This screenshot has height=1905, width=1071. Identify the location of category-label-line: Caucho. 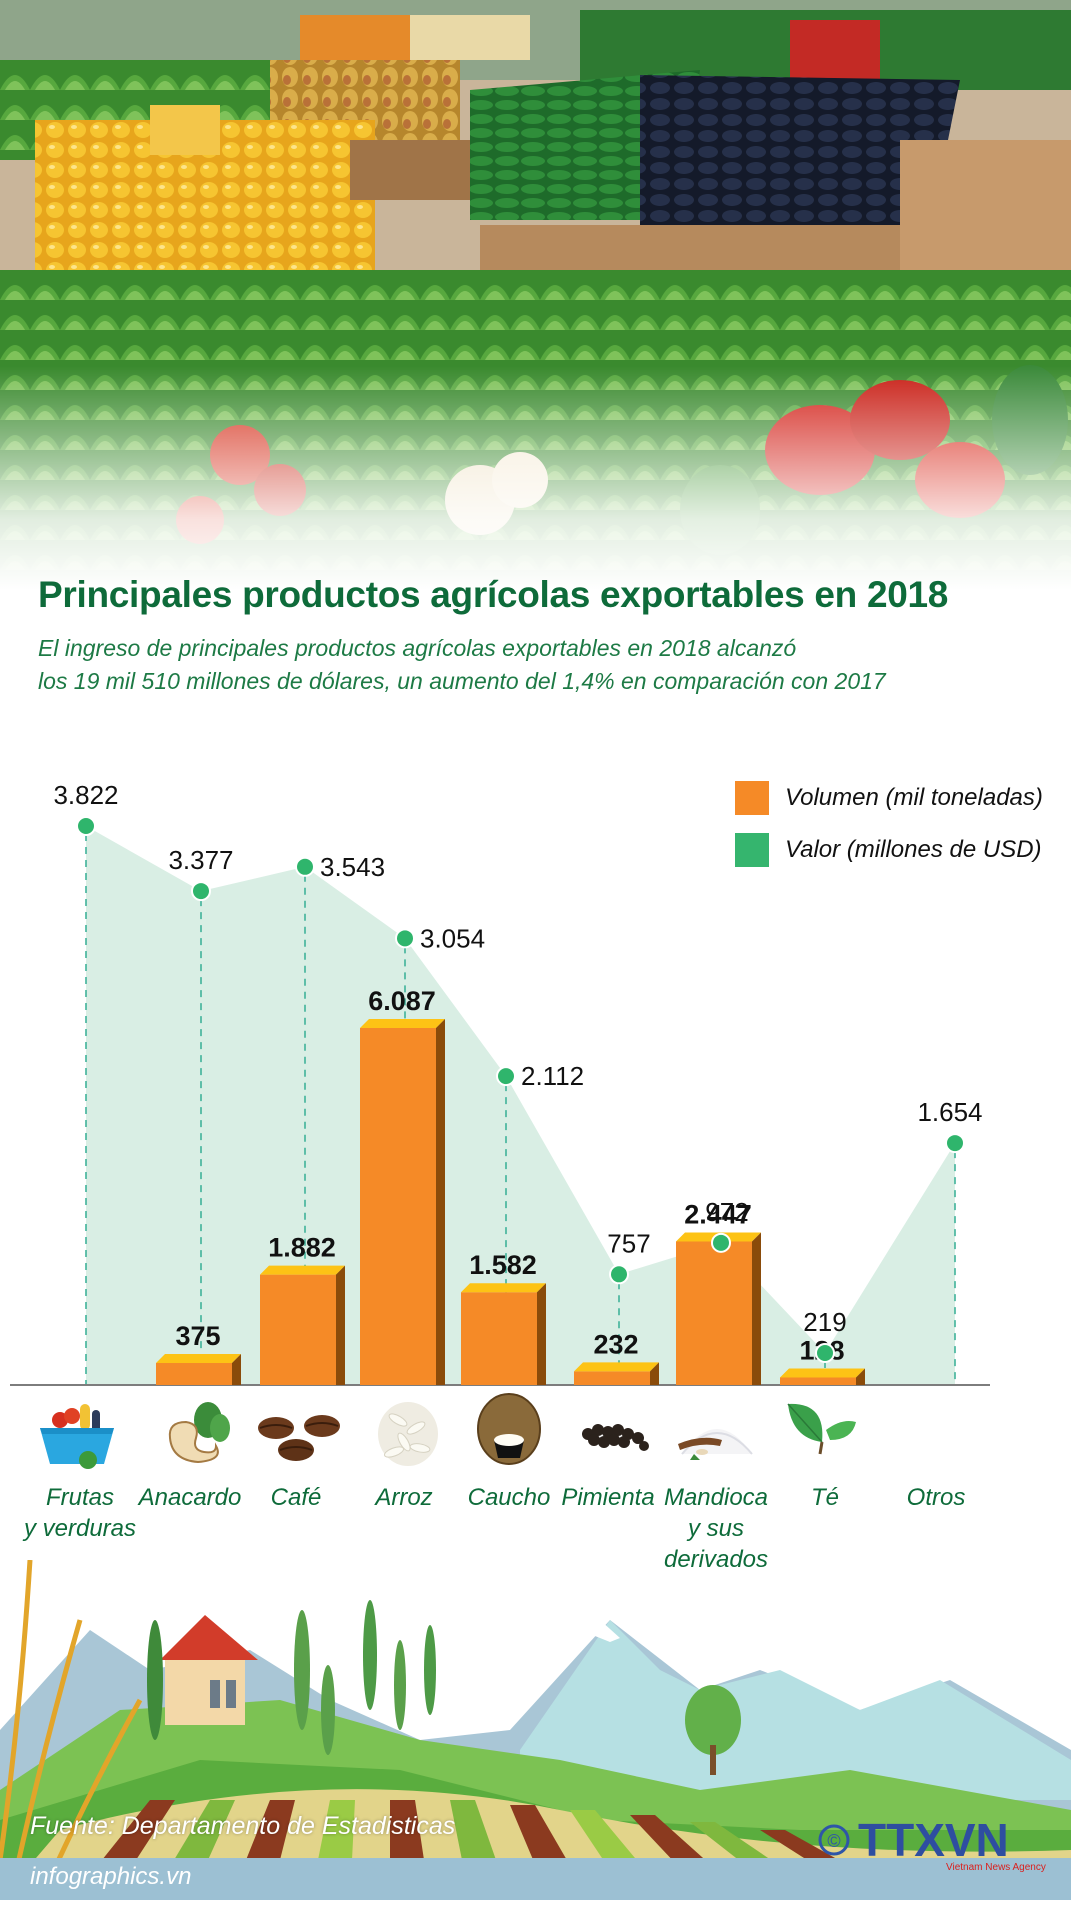
(509, 1497).